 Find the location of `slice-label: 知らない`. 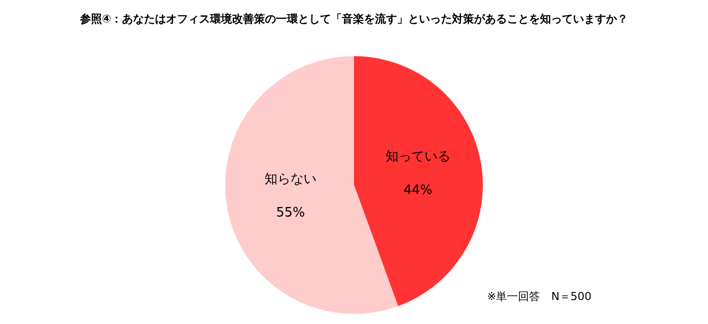

slice-label: 知らない is located at coordinates (290, 179).